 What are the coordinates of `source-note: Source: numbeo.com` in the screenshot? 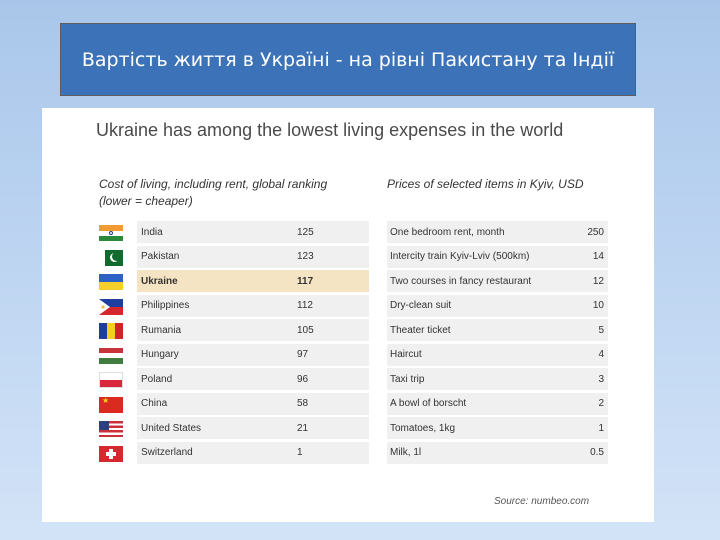 It's located at (542, 501).